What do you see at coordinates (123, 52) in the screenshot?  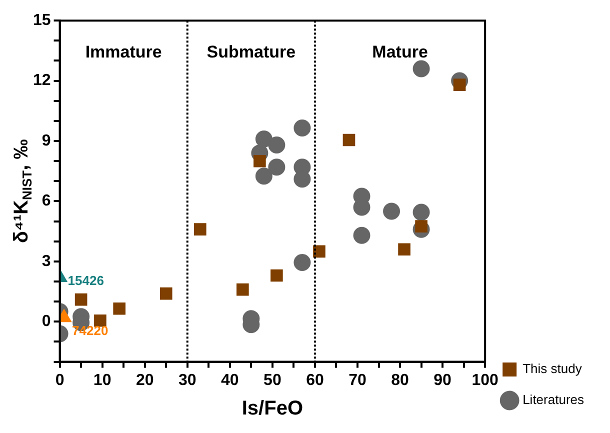 I see `annotation: Immature` at bounding box center [123, 52].